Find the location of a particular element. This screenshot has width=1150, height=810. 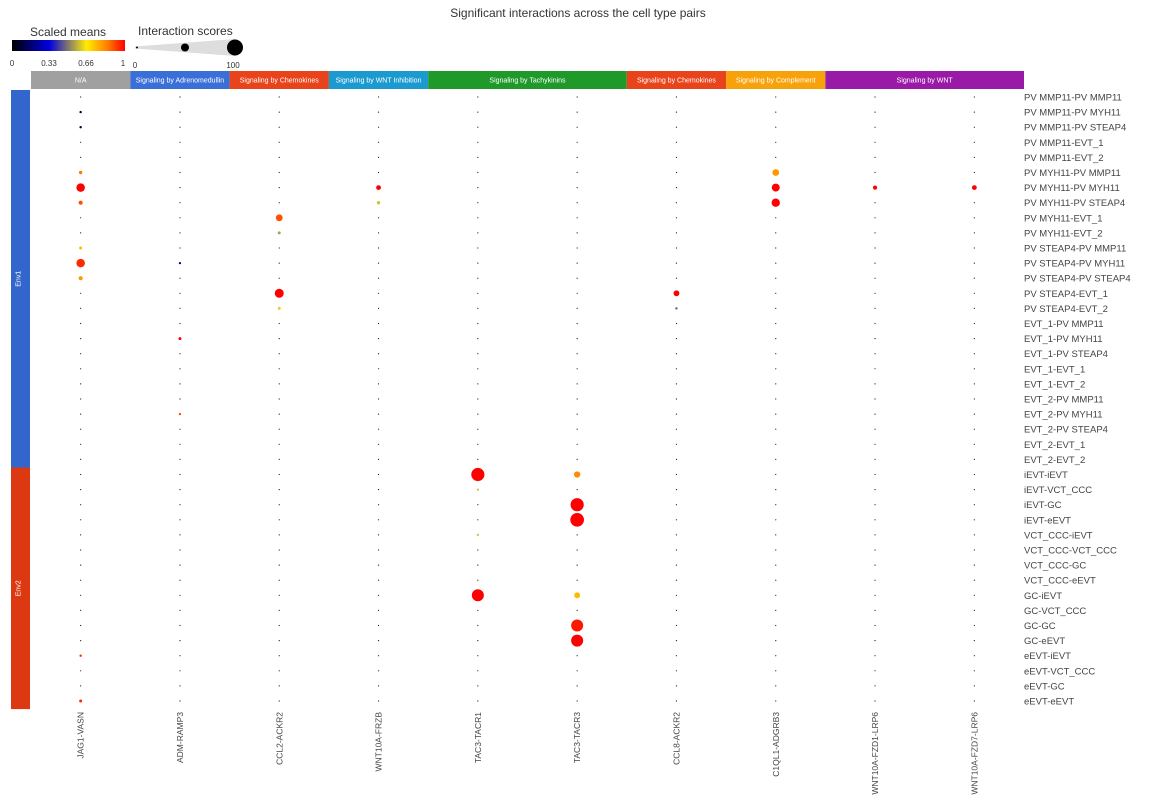

column-label: WNT10A-FRZB is located at coordinates (379, 742).